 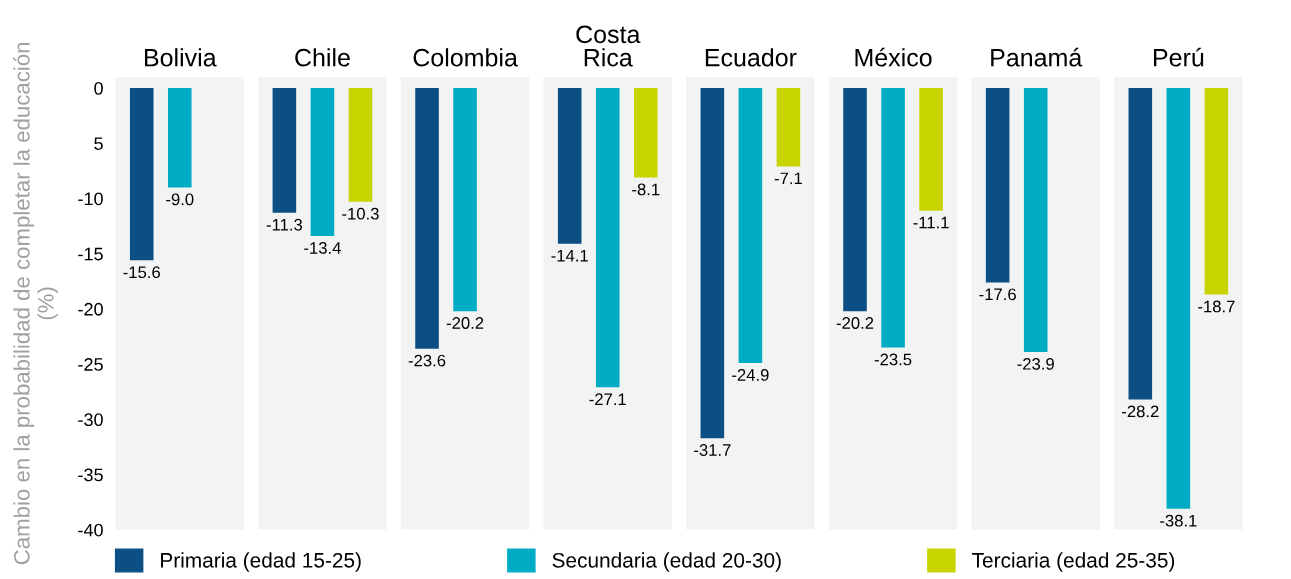 What do you see at coordinates (1216, 306) in the screenshot?
I see `data-label: -18.7` at bounding box center [1216, 306].